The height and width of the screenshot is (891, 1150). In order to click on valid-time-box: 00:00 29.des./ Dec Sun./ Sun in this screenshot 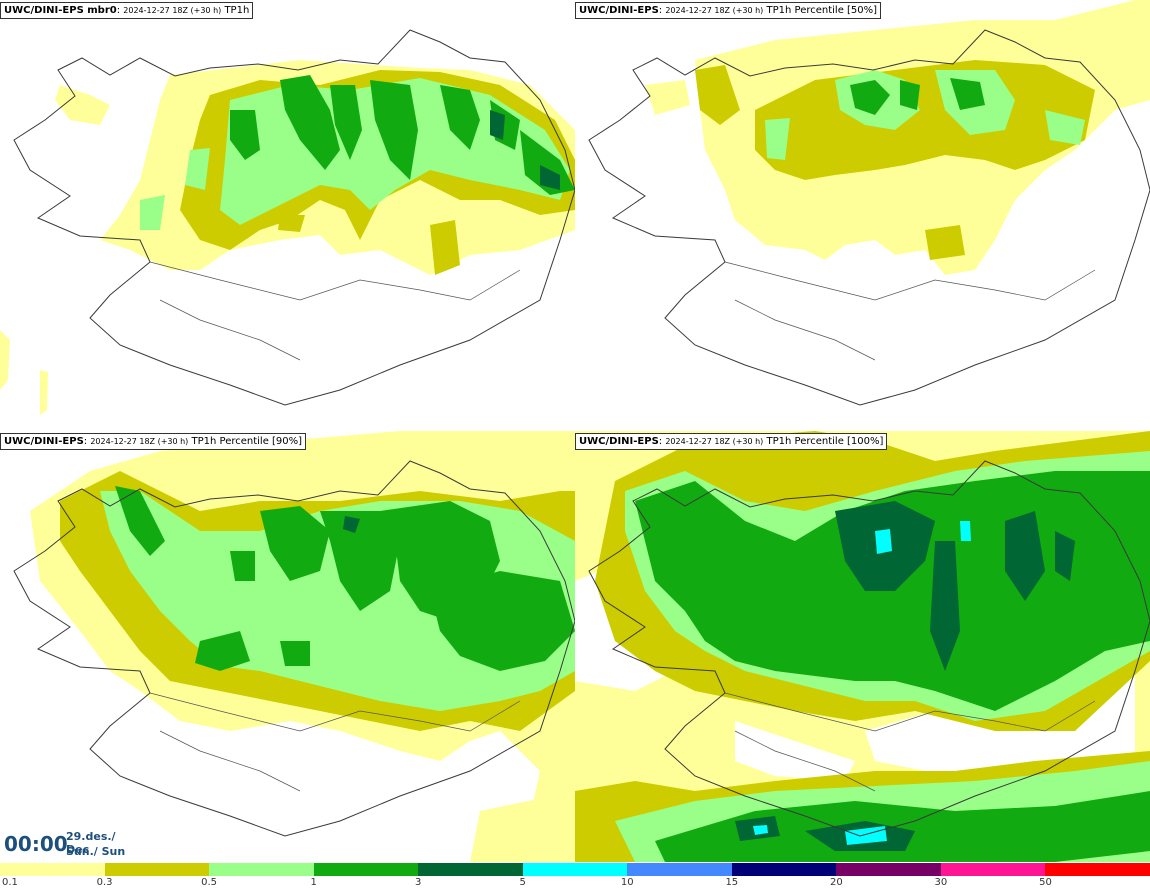, I will do `click(70, 844)`.